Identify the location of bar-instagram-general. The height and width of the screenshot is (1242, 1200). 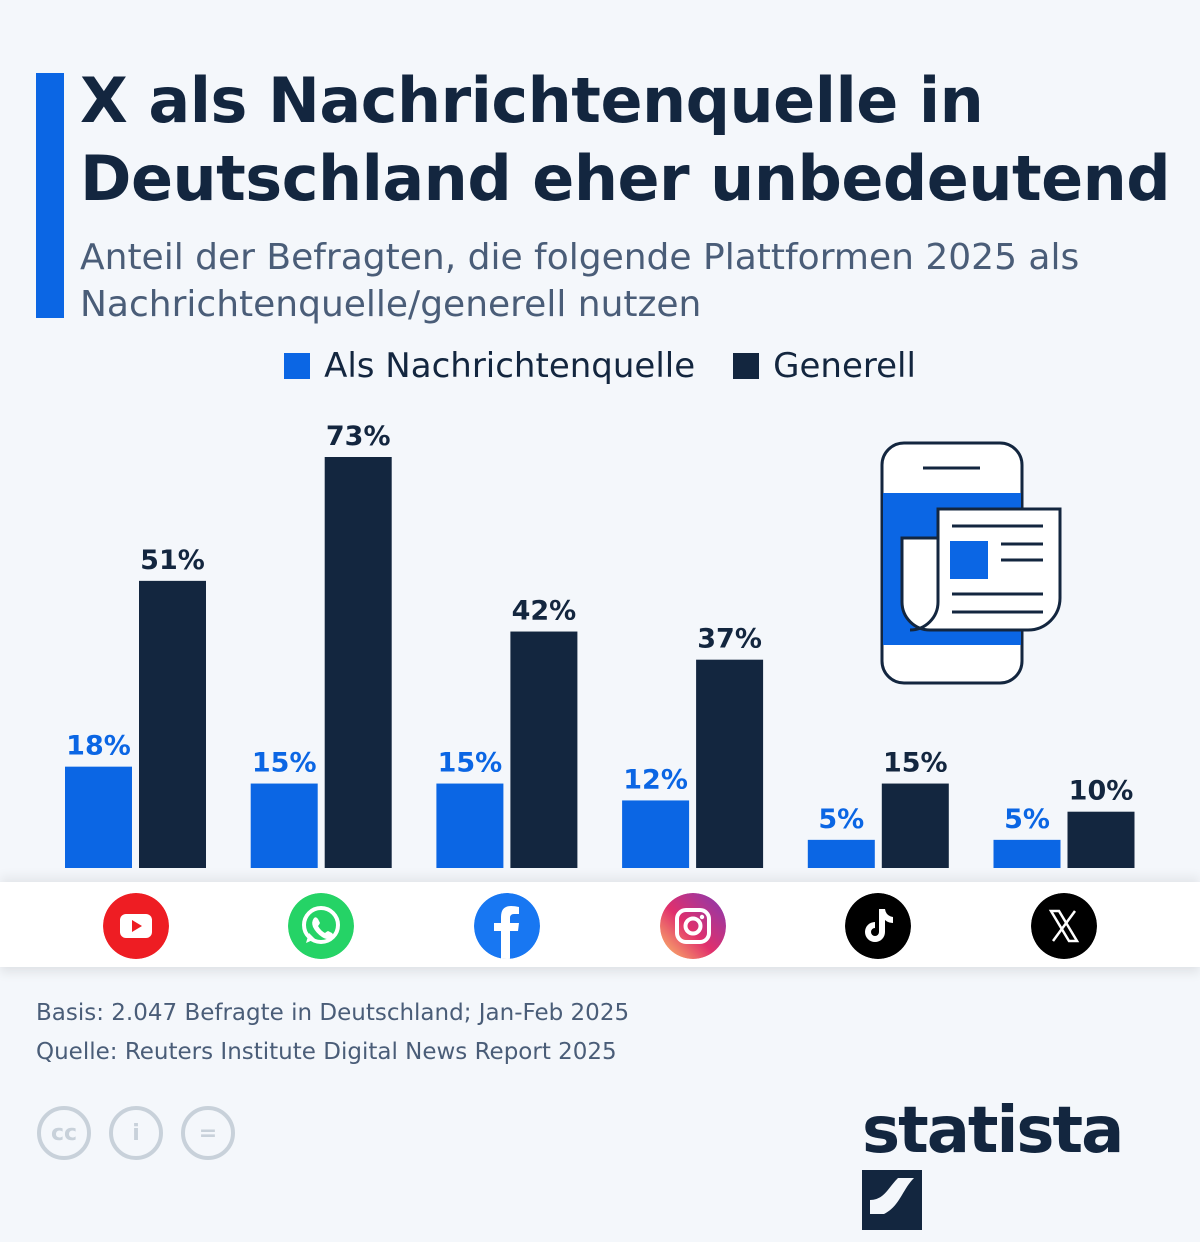
(730, 763).